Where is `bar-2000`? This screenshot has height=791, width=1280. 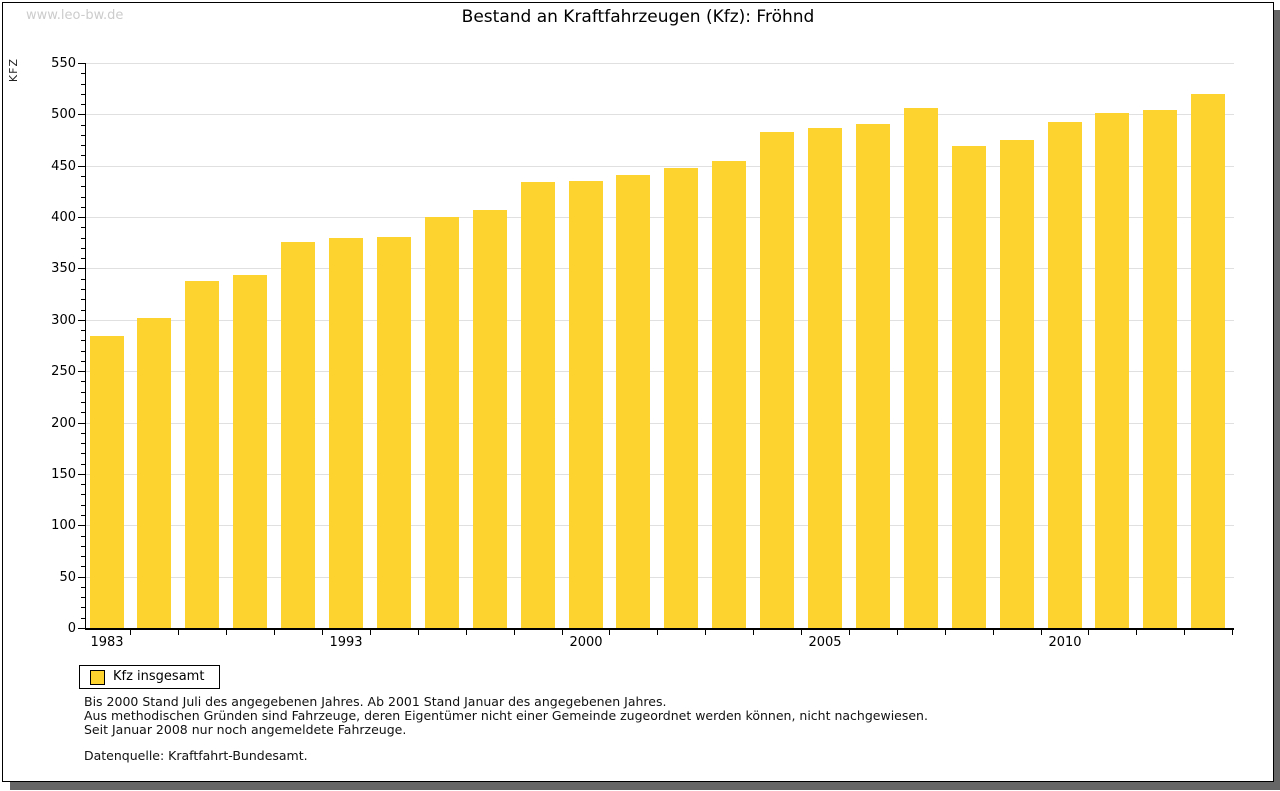
bar-2000 is located at coordinates (586, 404).